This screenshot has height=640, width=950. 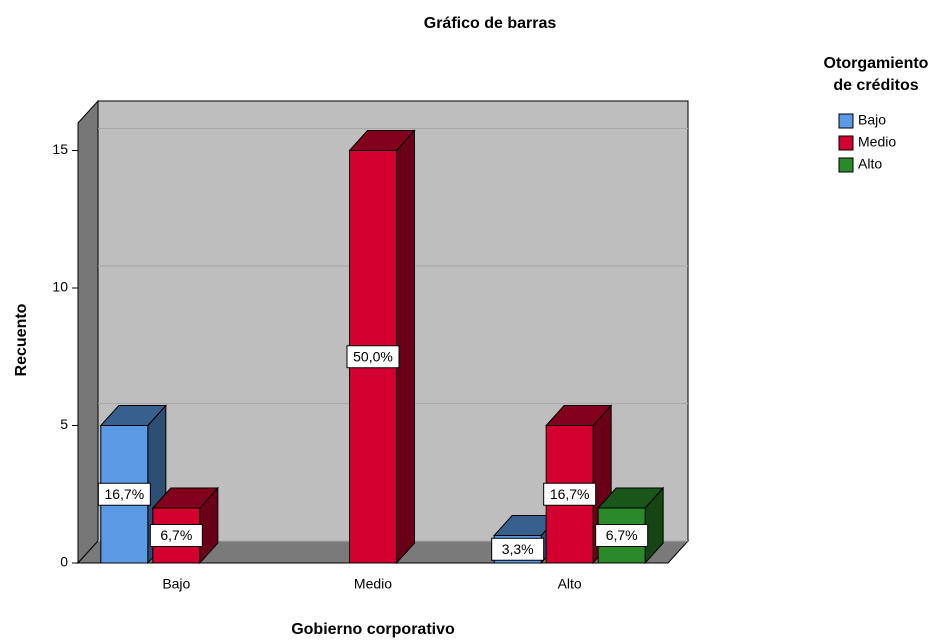 I want to click on legend-label: Bajo, so click(x=872, y=120).